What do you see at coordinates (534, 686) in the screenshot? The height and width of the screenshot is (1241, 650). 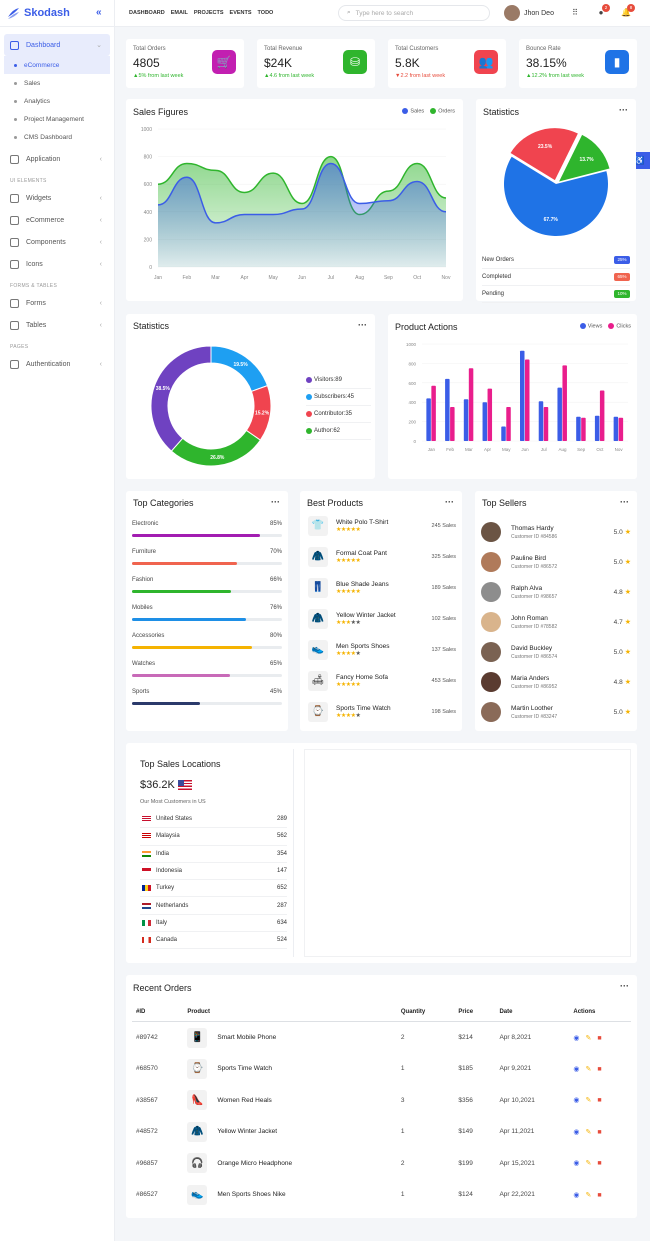 I see `seller-id: Customer ID #86952` at bounding box center [534, 686].